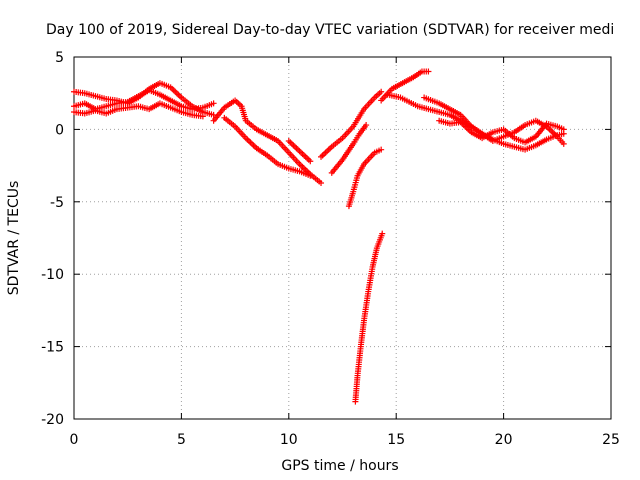 This screenshot has width=640, height=480. I want to click on y-tick-label: 0, so click(59, 130).